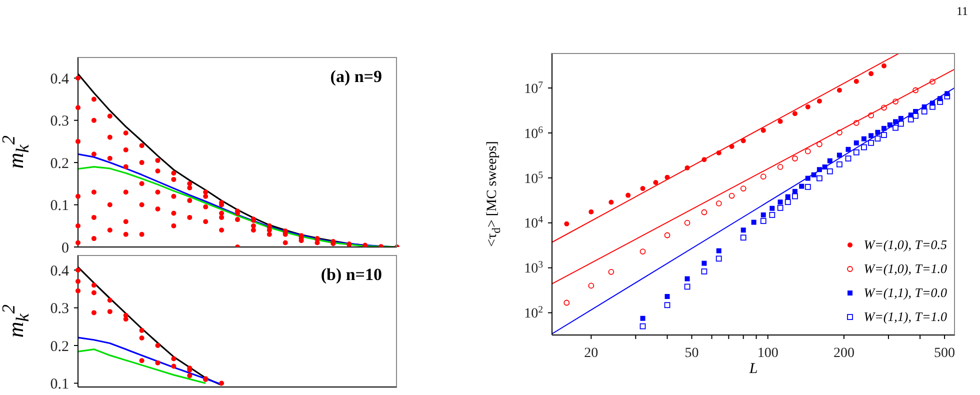 This screenshot has width=980, height=395. I want to click on y-tick-label: 0, so click(65, 248).